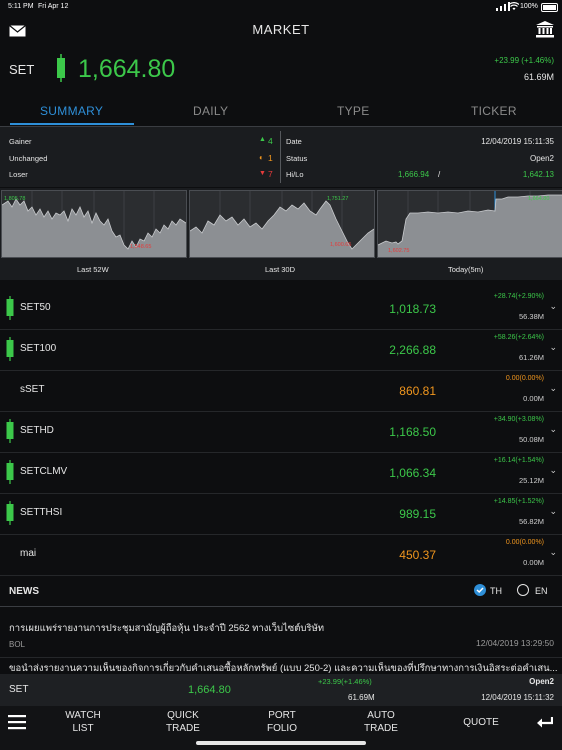 This screenshot has height=750, width=562. I want to click on hi-value: 1,666.94, so click(414, 174).